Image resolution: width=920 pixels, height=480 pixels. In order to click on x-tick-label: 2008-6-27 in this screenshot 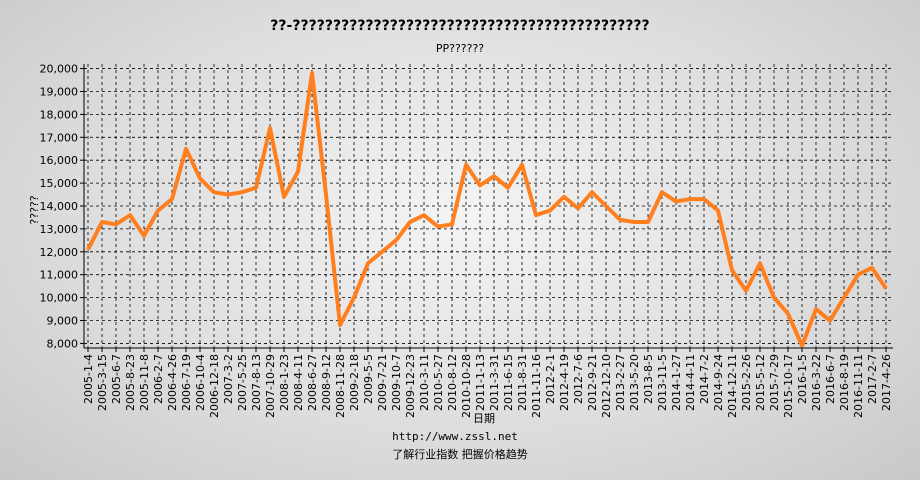, I will do `click(312, 382)`.